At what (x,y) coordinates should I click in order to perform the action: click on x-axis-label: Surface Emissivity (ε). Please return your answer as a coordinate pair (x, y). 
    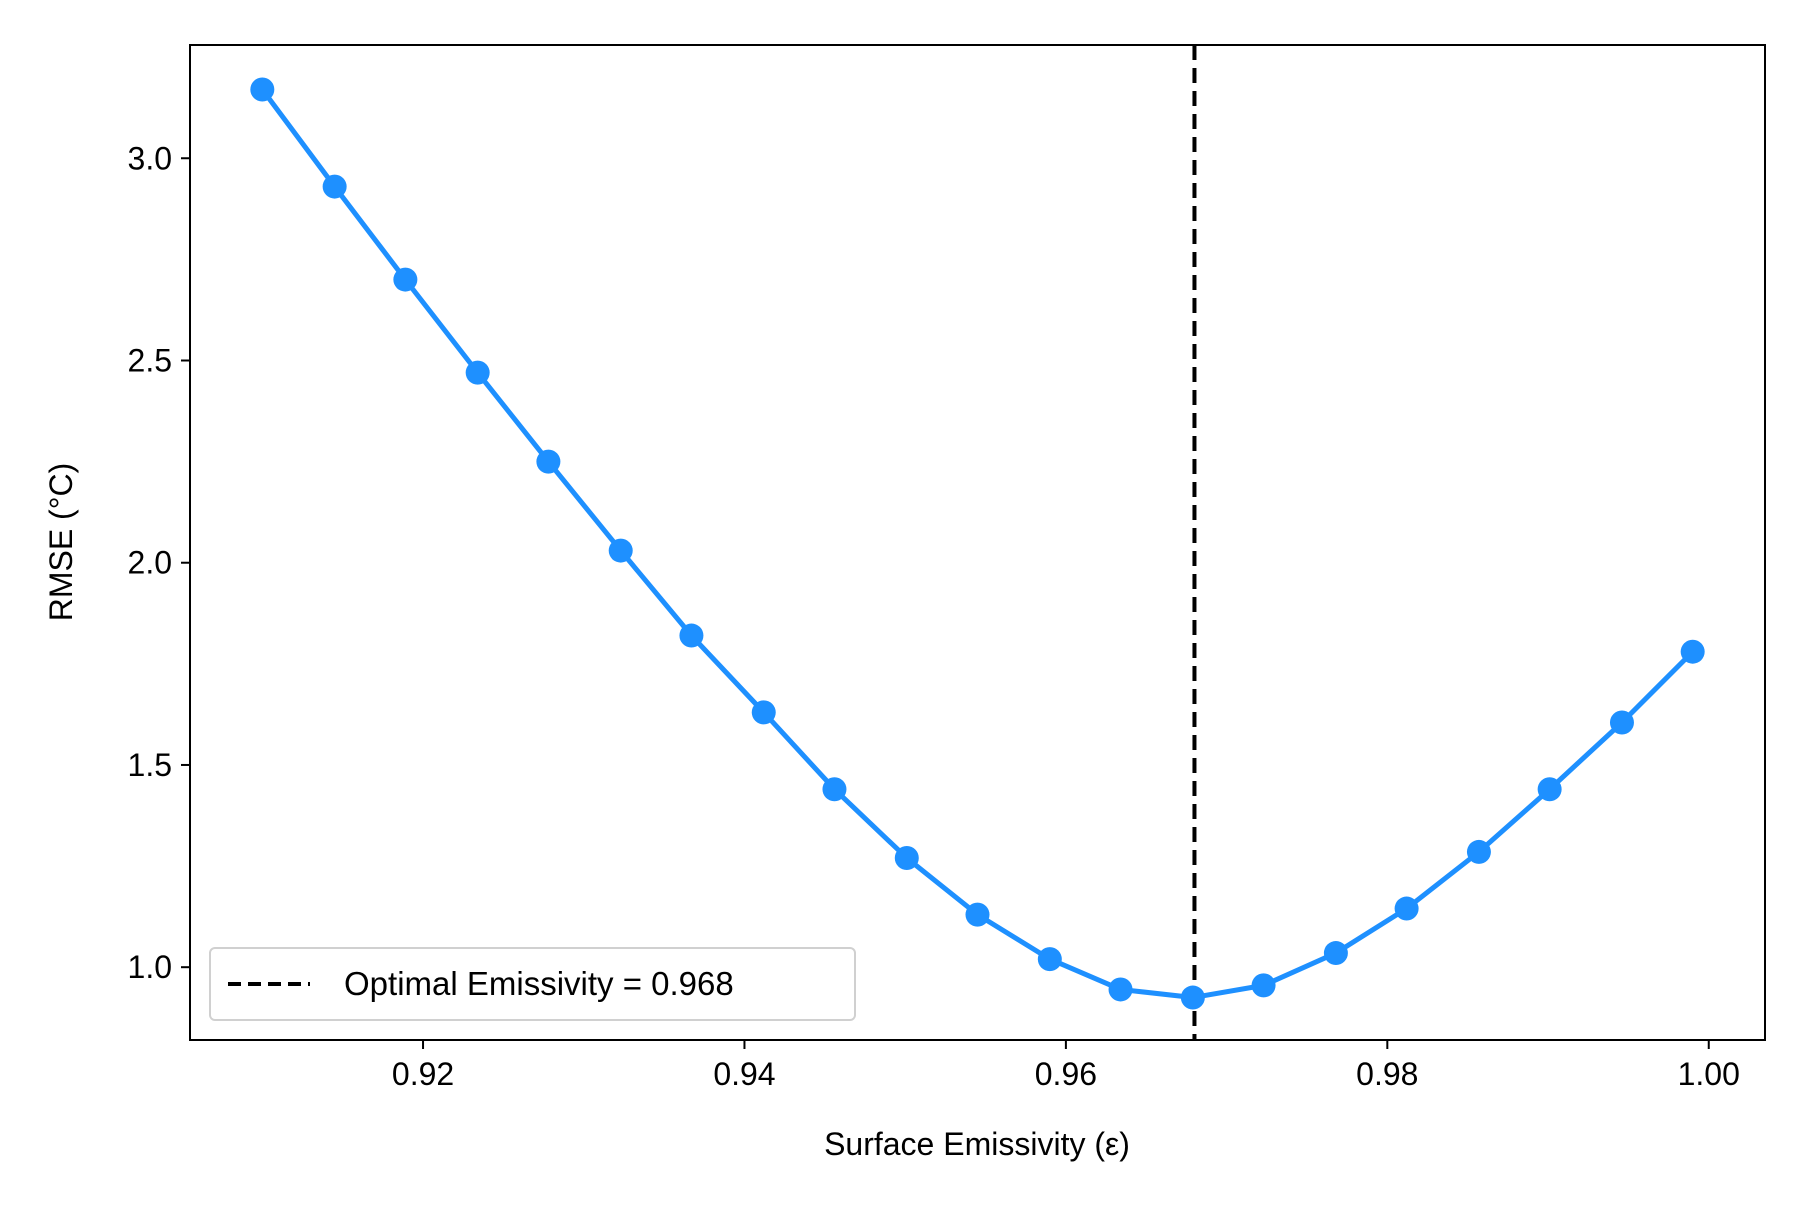
    Looking at the image, I should click on (977, 1144).